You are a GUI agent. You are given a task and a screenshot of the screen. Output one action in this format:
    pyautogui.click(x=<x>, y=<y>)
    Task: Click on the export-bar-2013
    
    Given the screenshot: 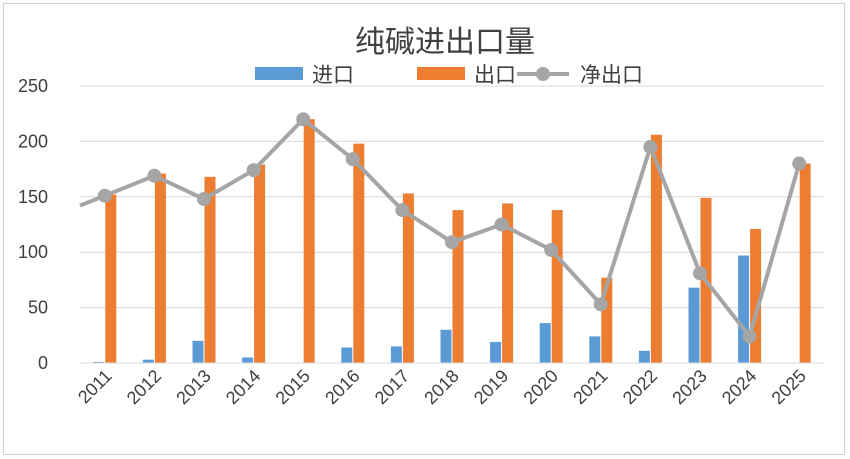 What is the action you would take?
    pyautogui.click(x=210, y=269)
    